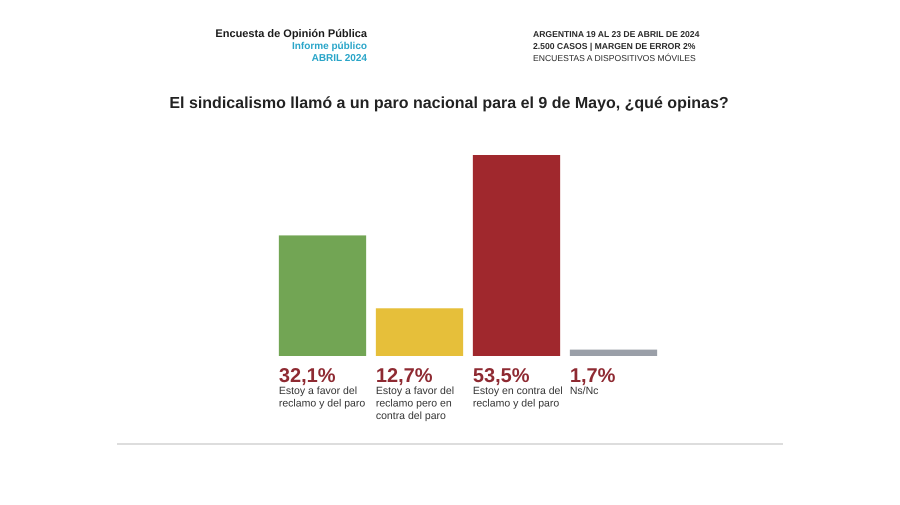 The height and width of the screenshot is (505, 900). I want to click on data-label: 53,5%, so click(501, 376).